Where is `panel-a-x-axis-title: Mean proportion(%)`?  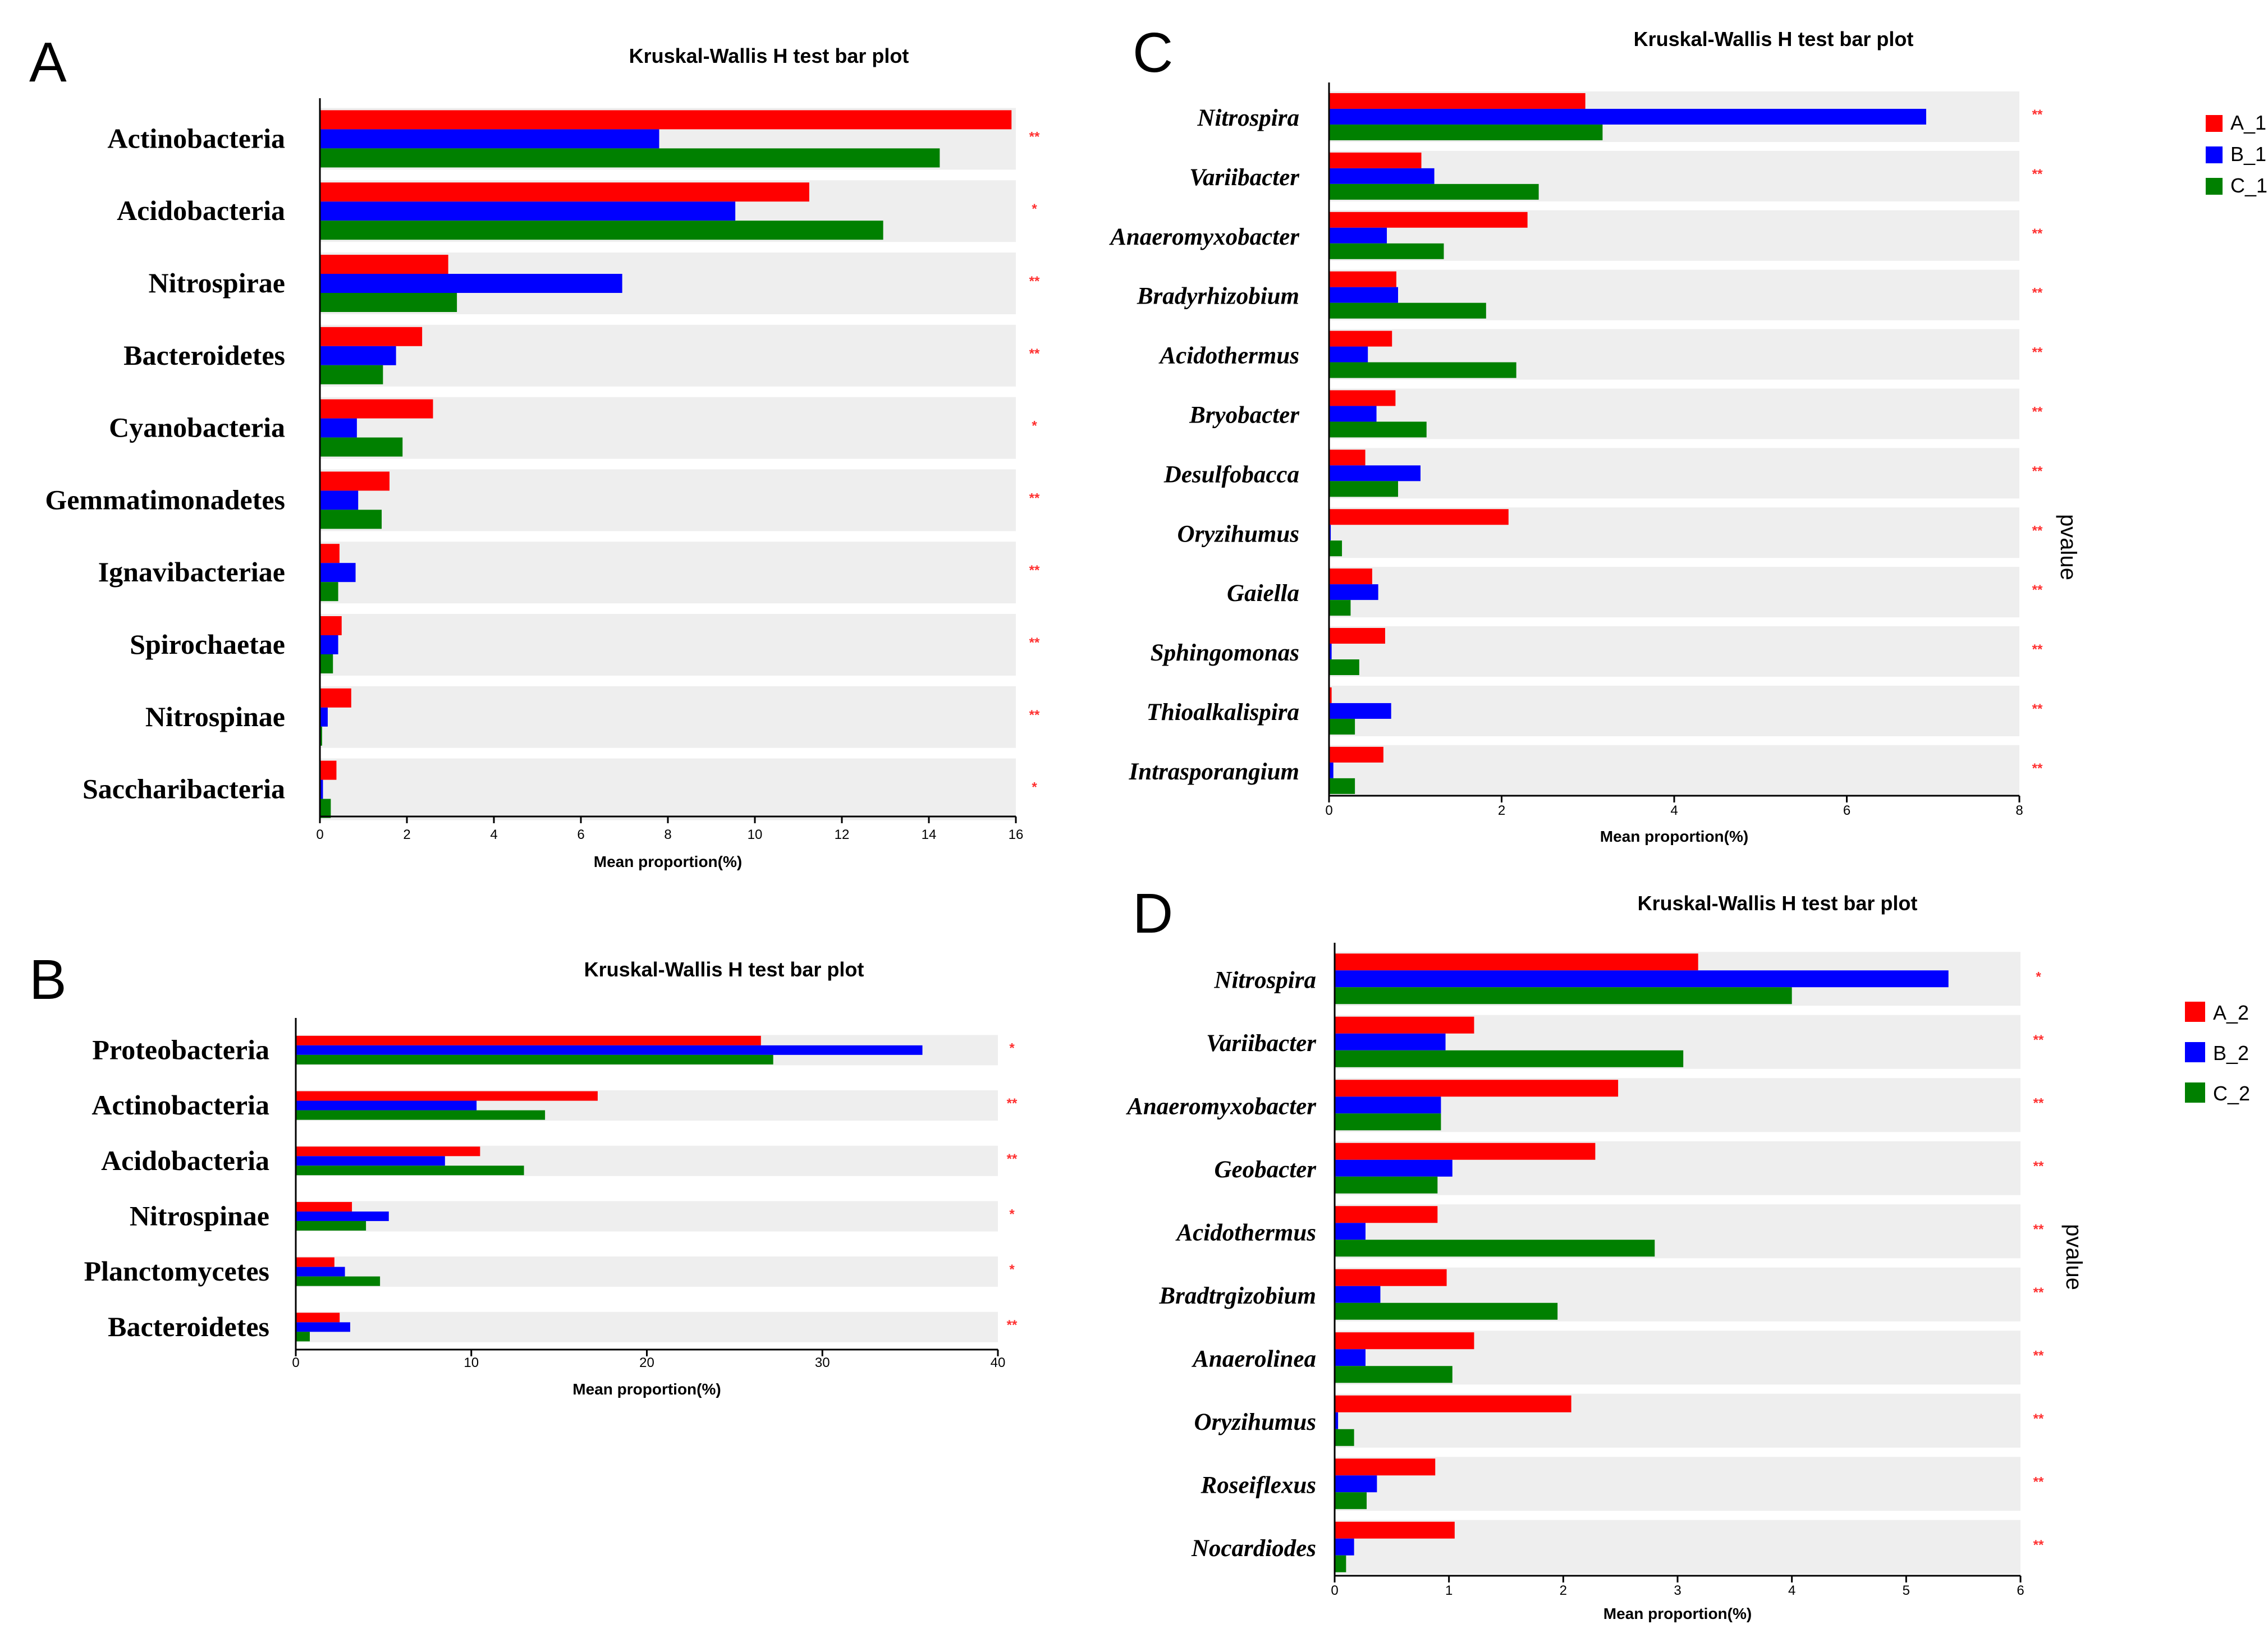
panel-a-x-axis-title: Mean proportion(%) is located at coordinates (668, 861).